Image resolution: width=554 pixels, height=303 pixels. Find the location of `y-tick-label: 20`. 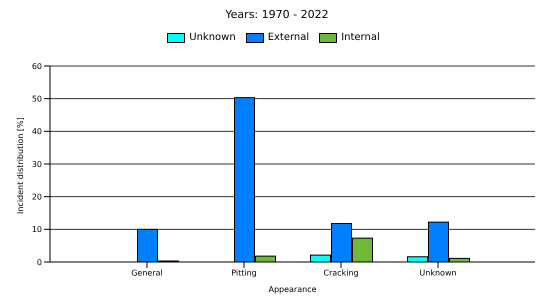

y-tick-label: 20 is located at coordinates (37, 197).